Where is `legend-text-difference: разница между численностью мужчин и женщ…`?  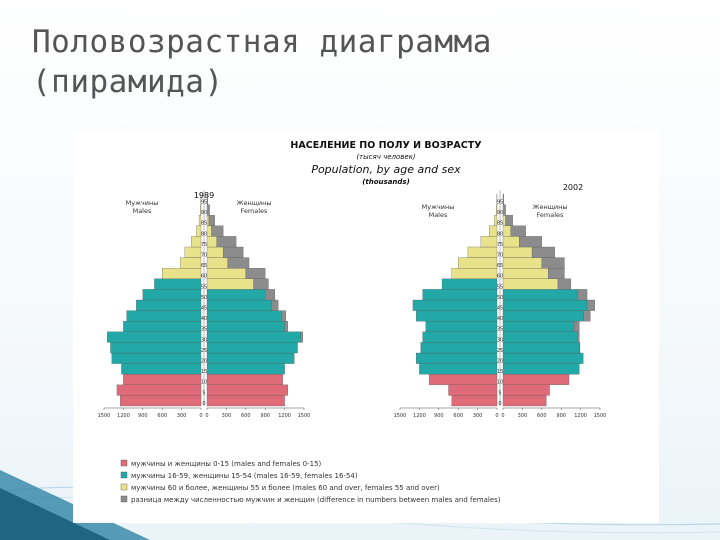
legend-text-difference: разница между численностью мужчин и женщ… is located at coordinates (316, 500).